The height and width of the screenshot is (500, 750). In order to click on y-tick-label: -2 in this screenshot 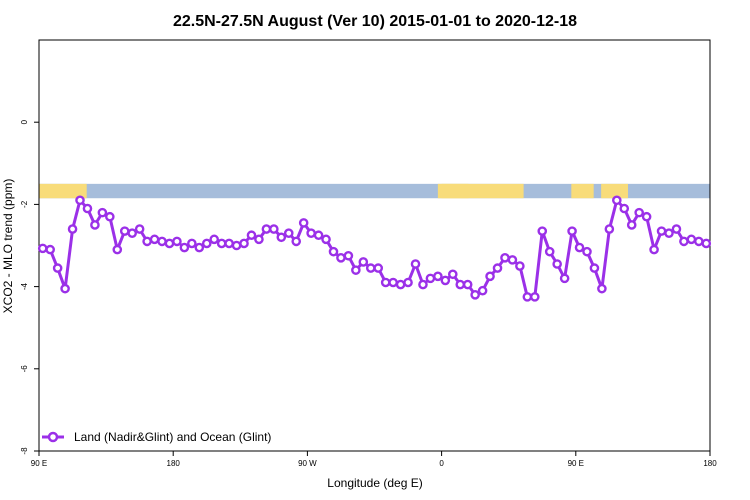, I will do `click(24, 204)`.